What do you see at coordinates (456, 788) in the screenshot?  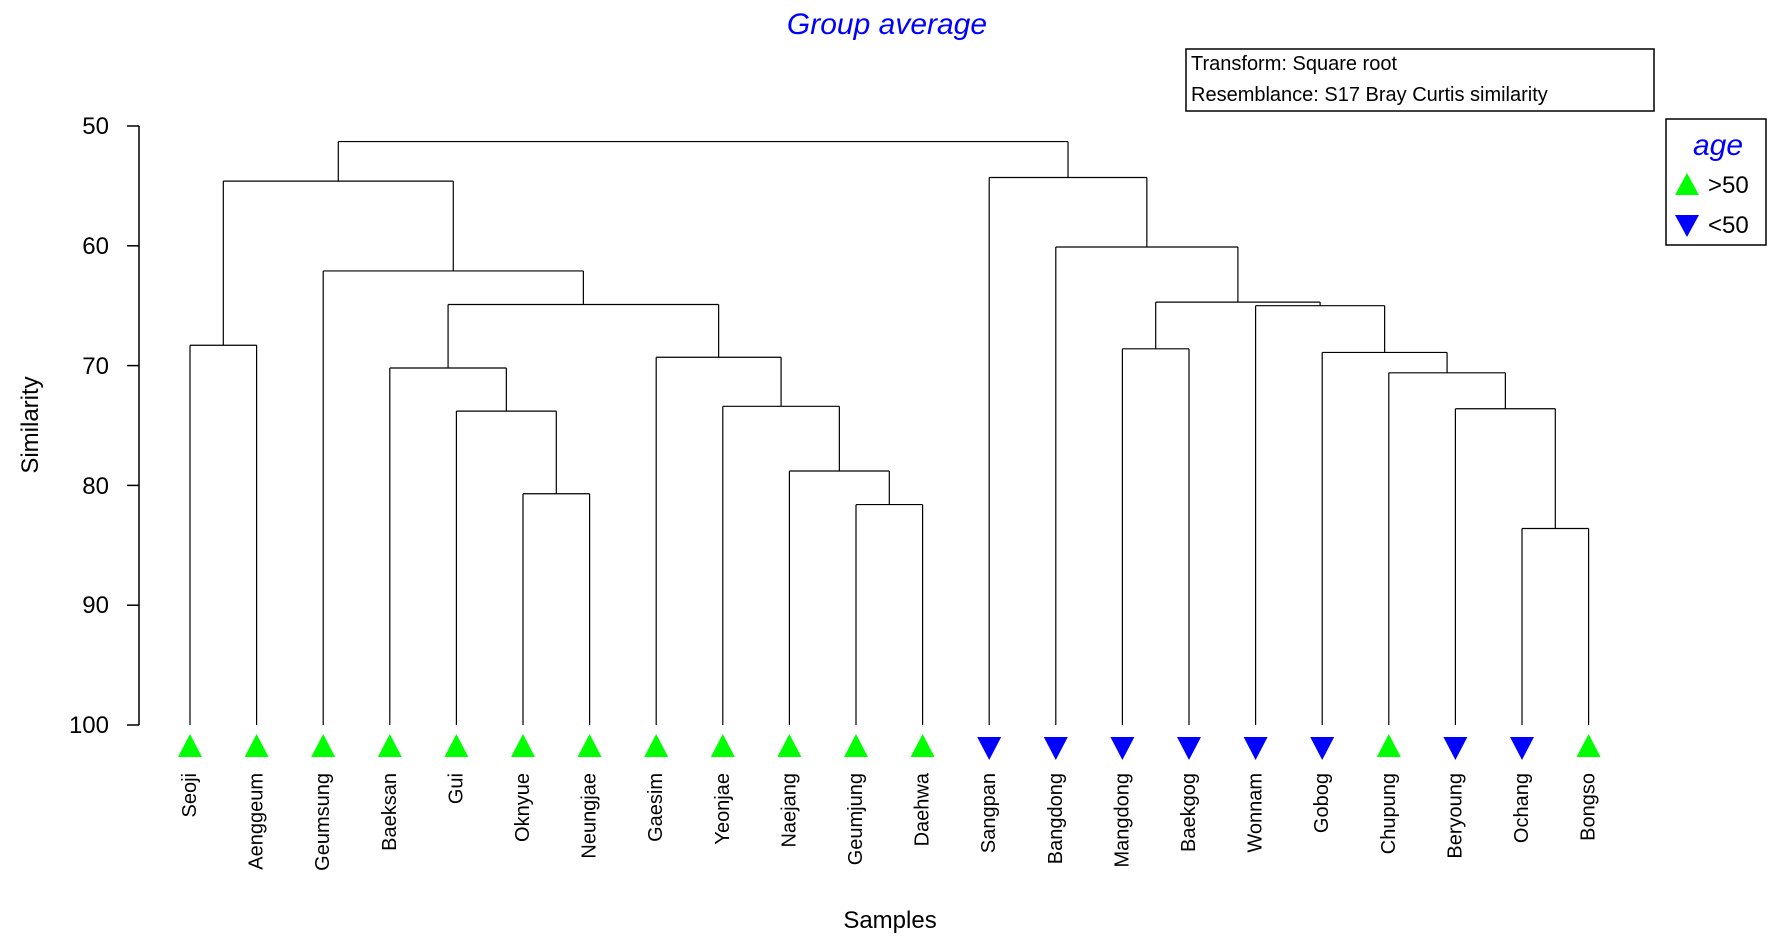 I see `sample-label: Gui` at bounding box center [456, 788].